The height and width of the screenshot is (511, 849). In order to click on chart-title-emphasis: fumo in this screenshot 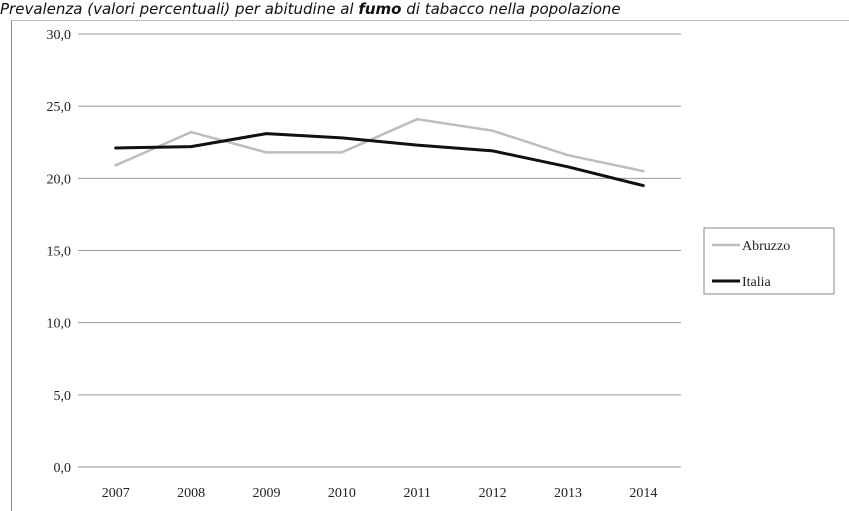, I will do `click(380, 9)`.